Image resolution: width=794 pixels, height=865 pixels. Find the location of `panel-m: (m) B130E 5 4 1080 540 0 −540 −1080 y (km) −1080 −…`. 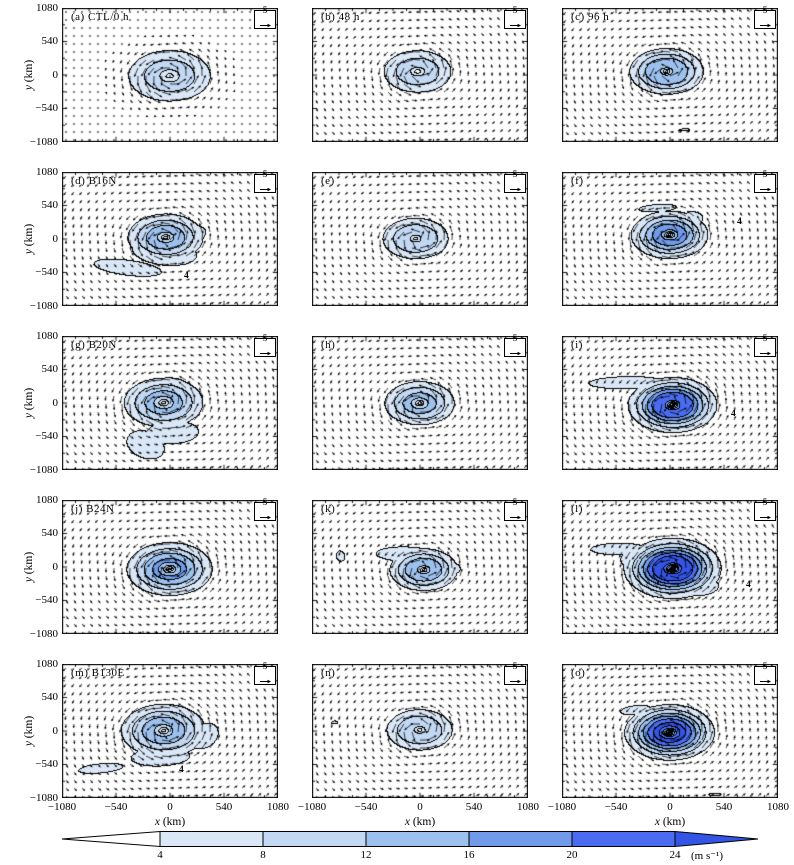

panel-m: (m) B130E 5 4 1080 540 0 −540 −1080 y (km) −1080 −… is located at coordinates (156, 743).